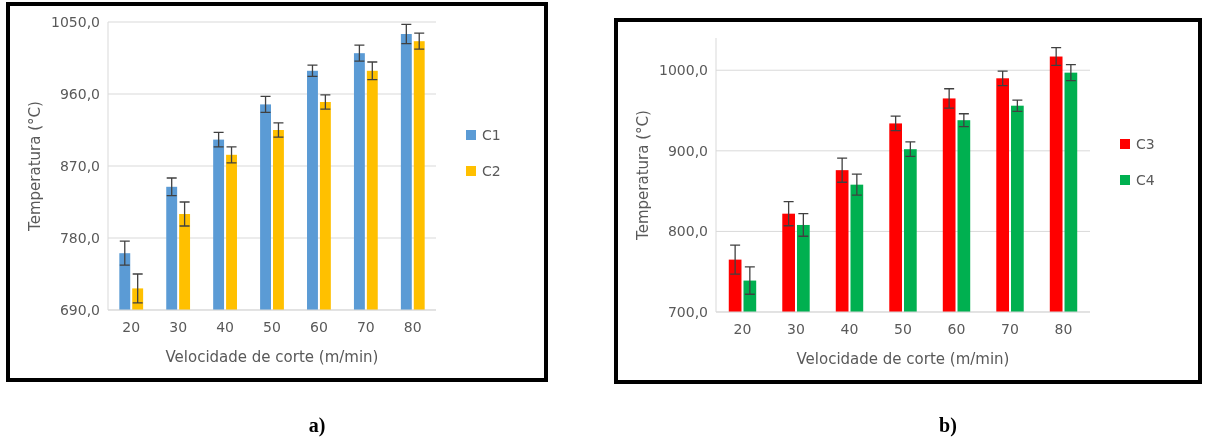 This screenshot has height=443, width=1205. I want to click on y-tick-label: 690,0, so click(79, 309).